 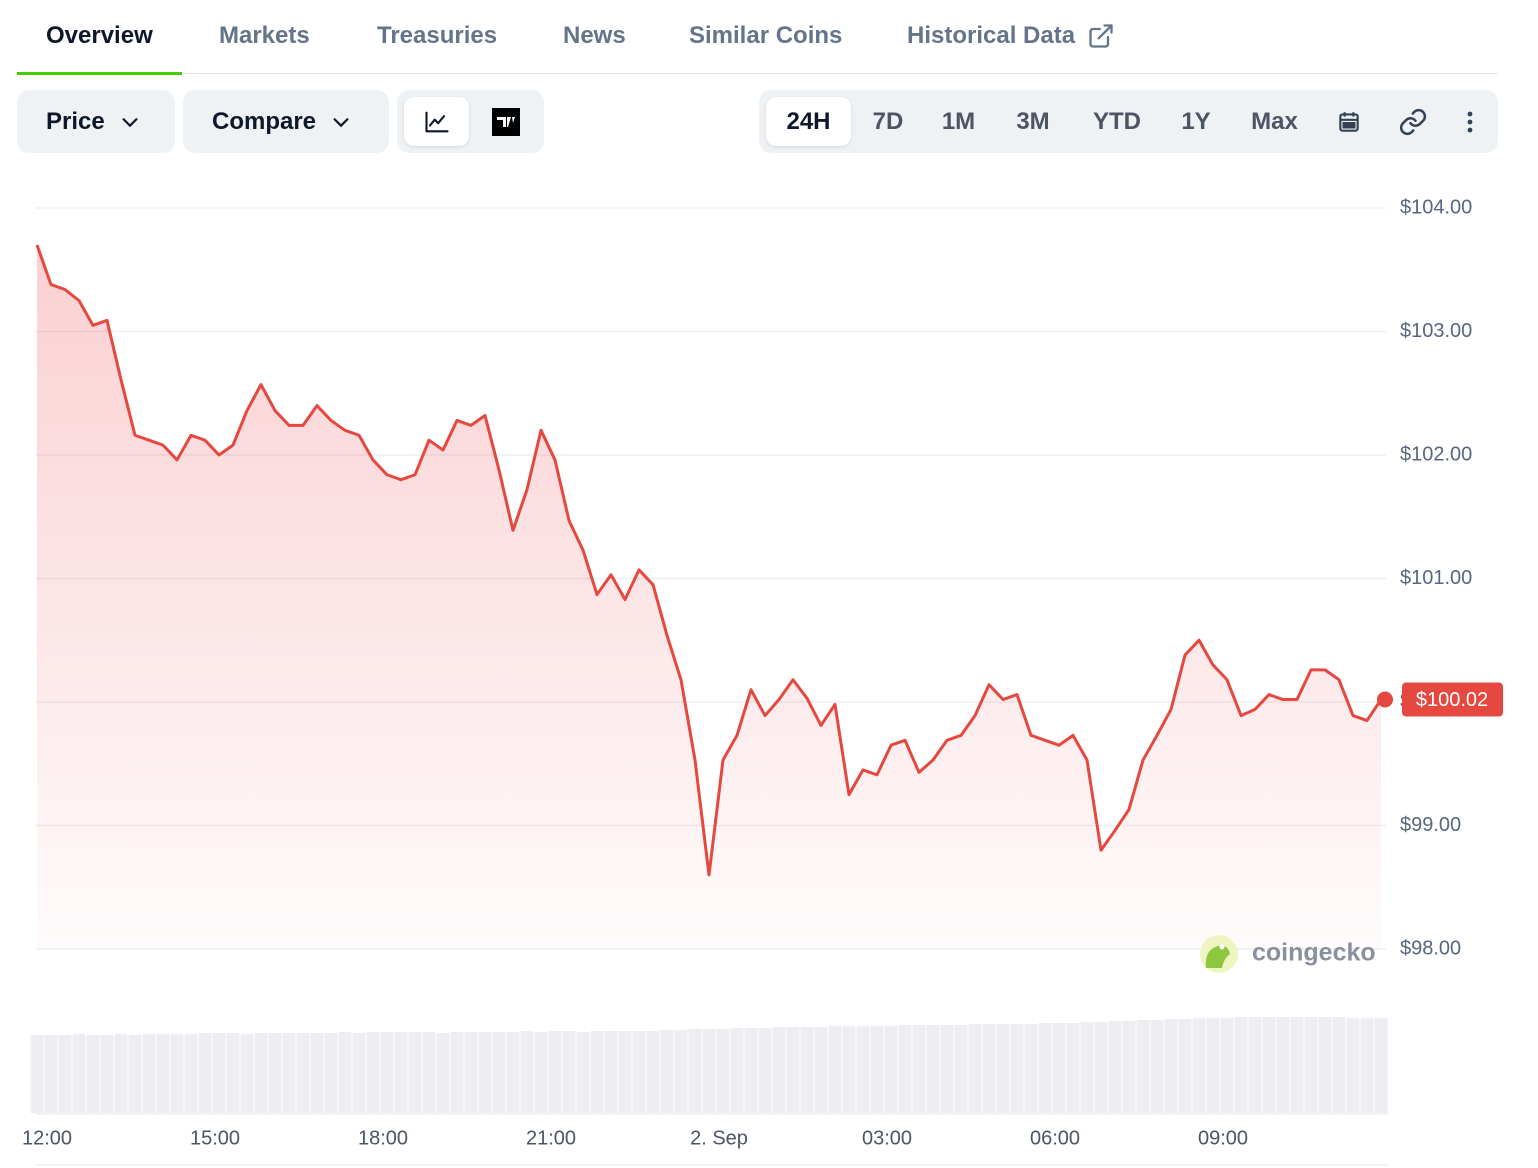 What do you see at coordinates (1223, 1138) in the screenshot?
I see `x-tick-label: 09:00` at bounding box center [1223, 1138].